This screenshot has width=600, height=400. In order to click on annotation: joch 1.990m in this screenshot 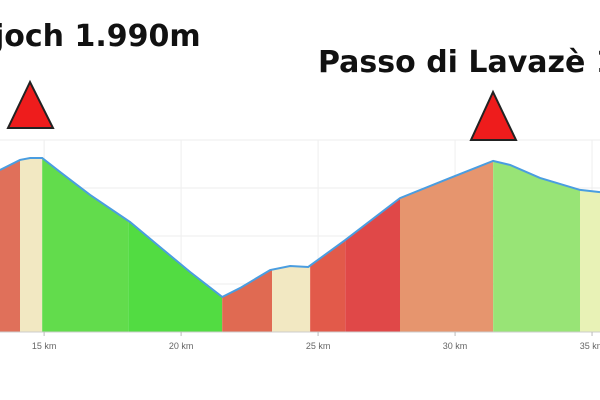, I will do `click(100, 36)`.